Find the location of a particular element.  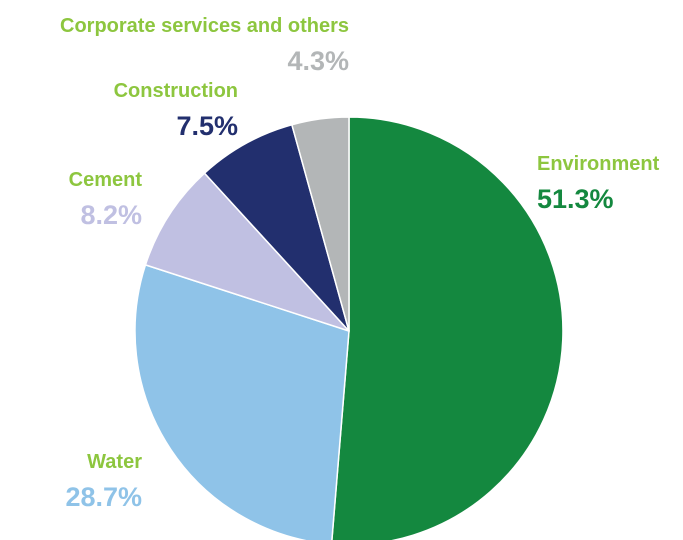

value-corporate-services: 4.3% is located at coordinates (318, 61).